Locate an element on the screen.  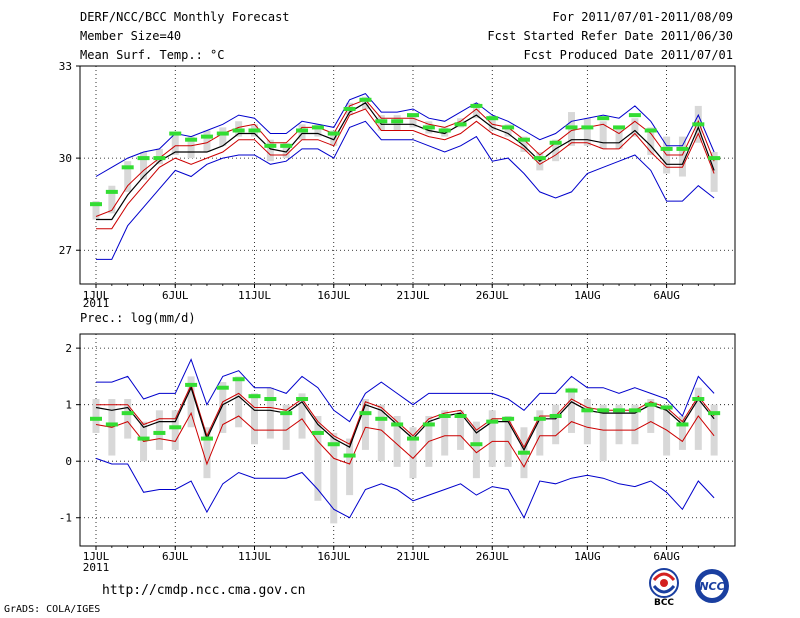
source-url: http://cmdp.ncc.cma.gov.cn is located at coordinates (204, 590).